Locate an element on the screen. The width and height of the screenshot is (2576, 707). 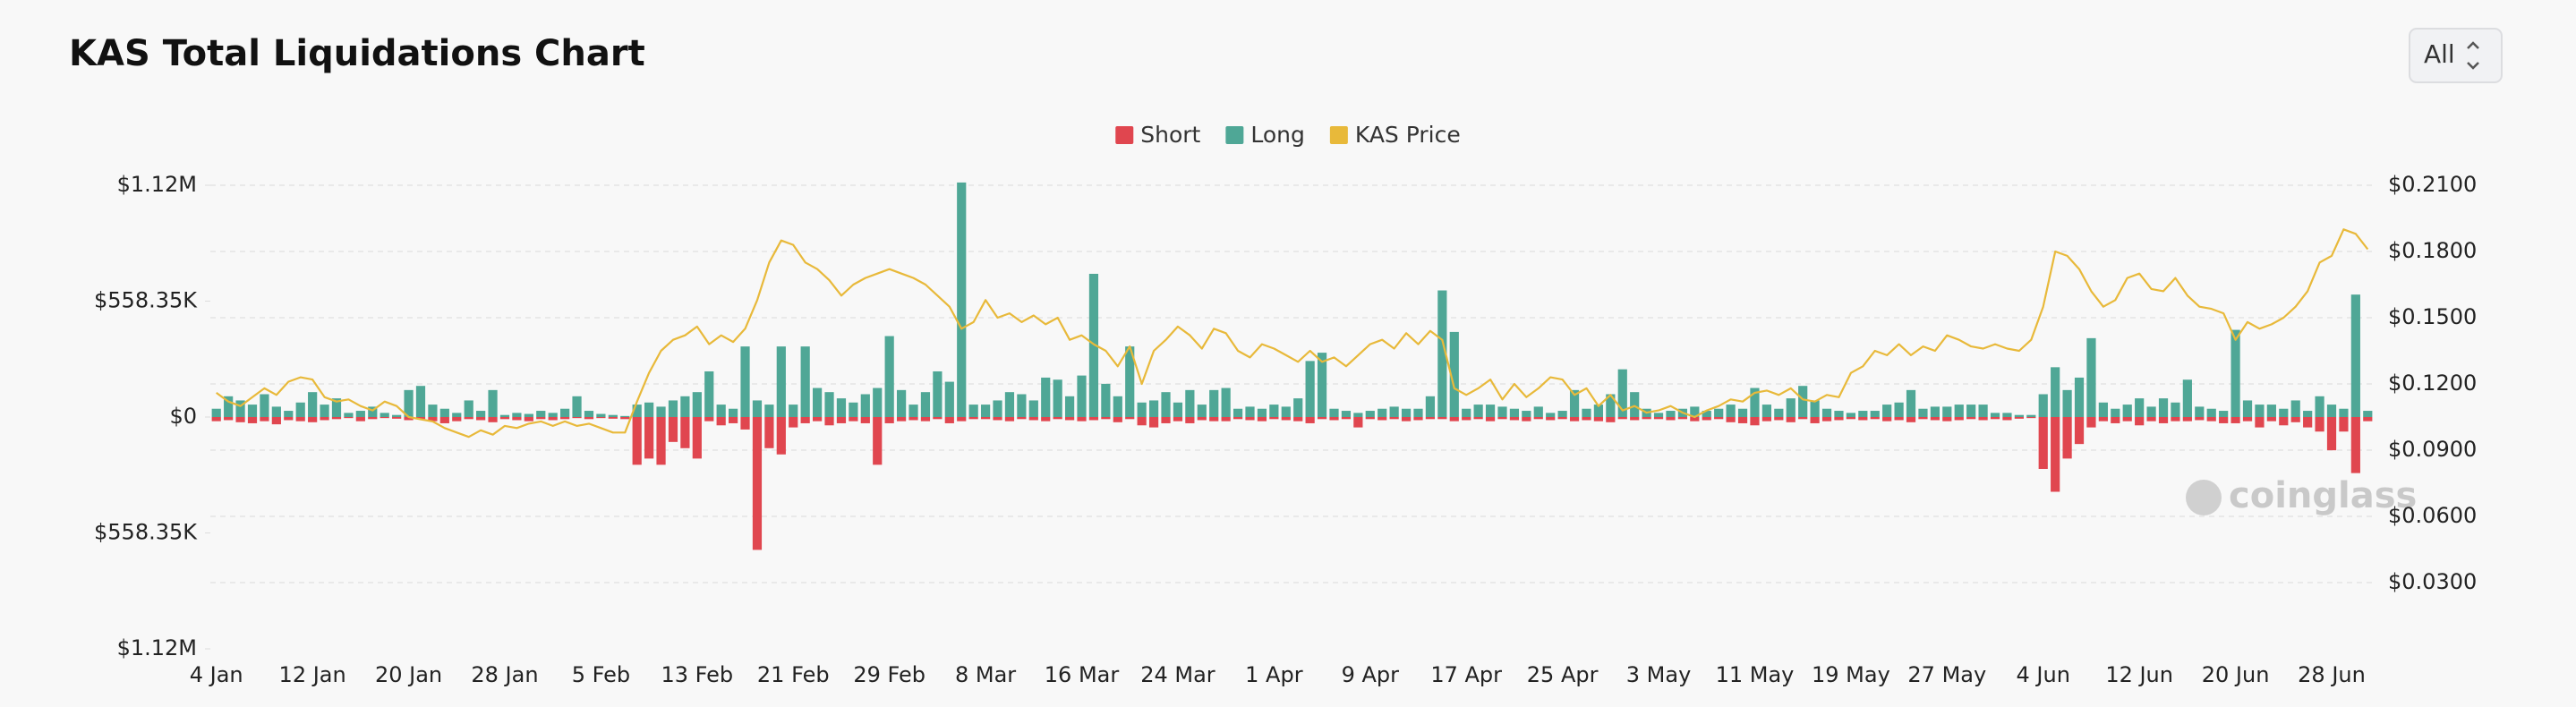
x-tick-label: 28 Jun is located at coordinates (2332, 674).